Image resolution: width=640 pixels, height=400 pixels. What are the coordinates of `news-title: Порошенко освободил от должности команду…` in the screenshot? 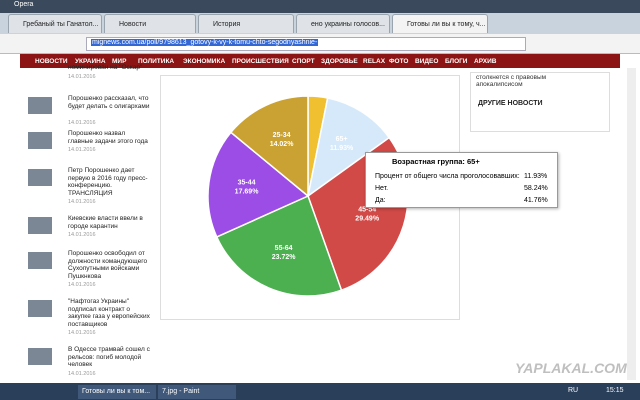 It's located at (108, 265).